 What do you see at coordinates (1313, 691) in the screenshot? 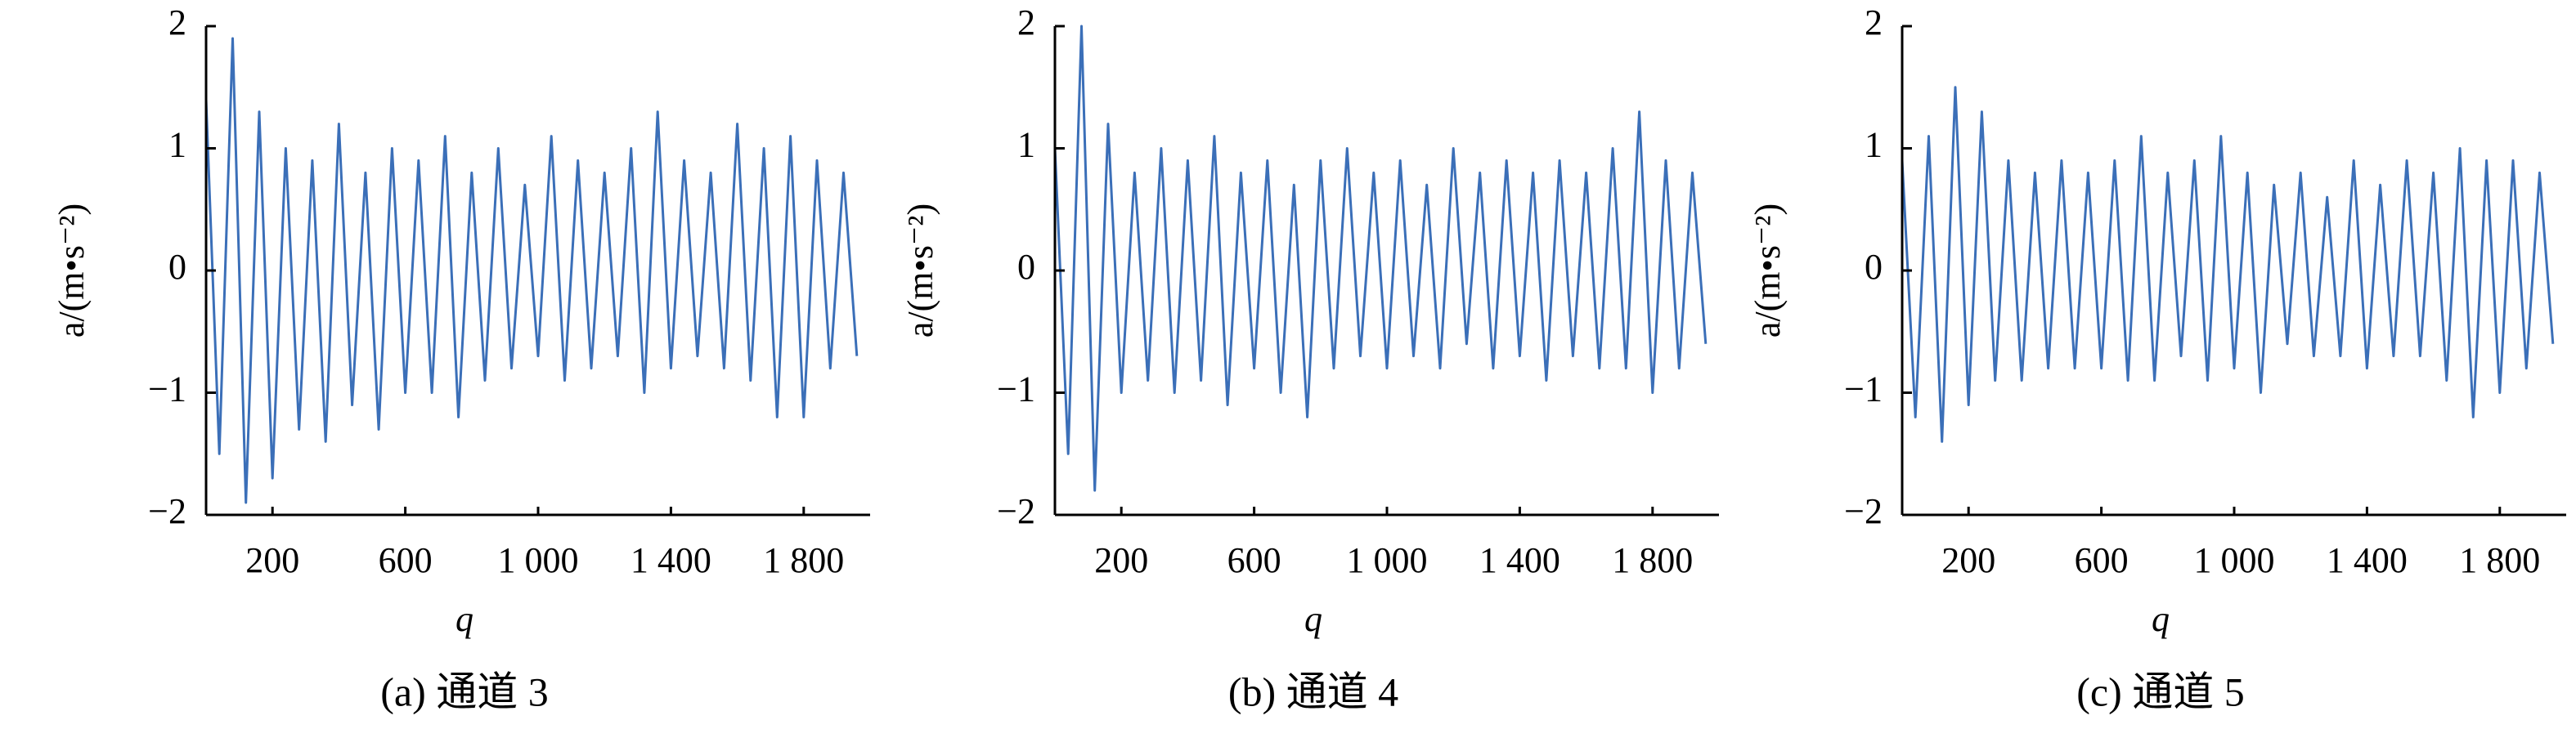
I see `caption: (b) 通道 4` at bounding box center [1313, 691].